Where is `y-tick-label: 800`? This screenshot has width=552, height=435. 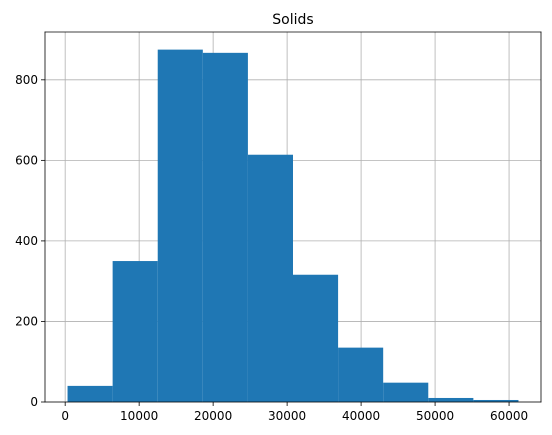
y-tick-label: 800 is located at coordinates (26, 80).